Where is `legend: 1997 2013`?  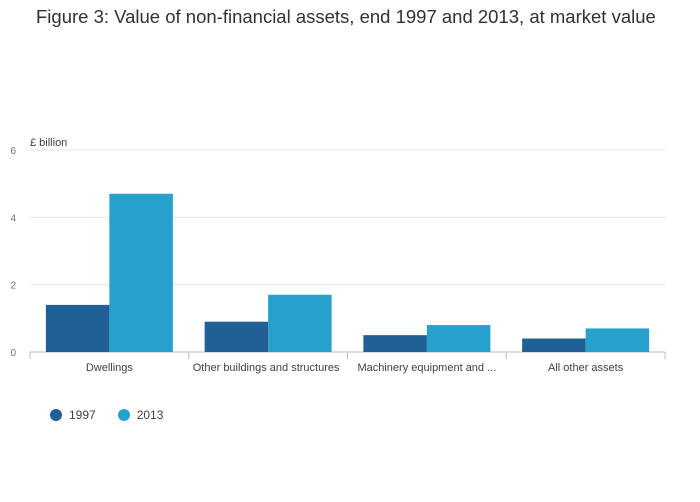 legend: 1997 2013 is located at coordinates (117, 415).